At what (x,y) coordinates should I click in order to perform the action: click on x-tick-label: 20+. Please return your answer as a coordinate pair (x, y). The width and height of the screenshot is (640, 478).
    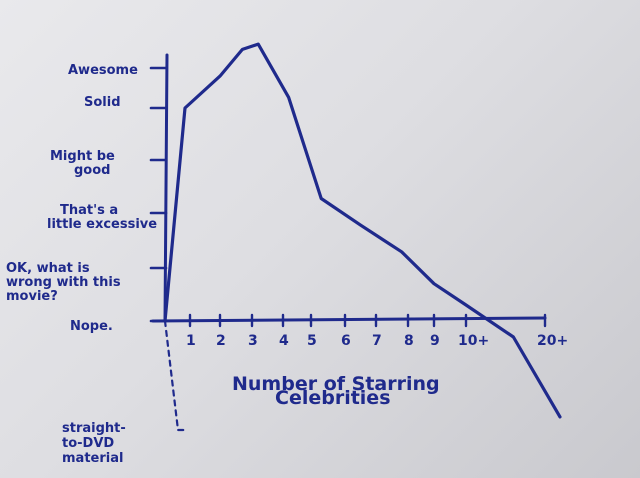
    Looking at the image, I should click on (552, 341).